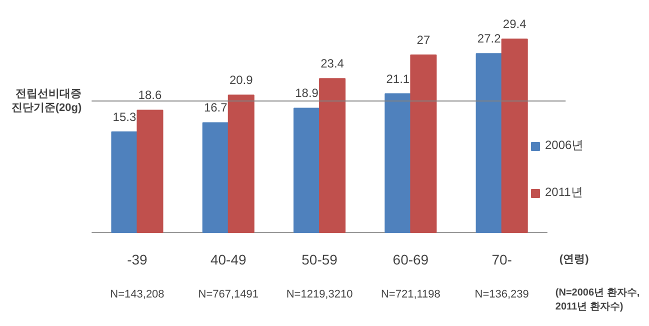 This screenshot has height=326, width=649. Describe the element at coordinates (489, 39) in the screenshot. I see `data-label: 27.2` at that location.